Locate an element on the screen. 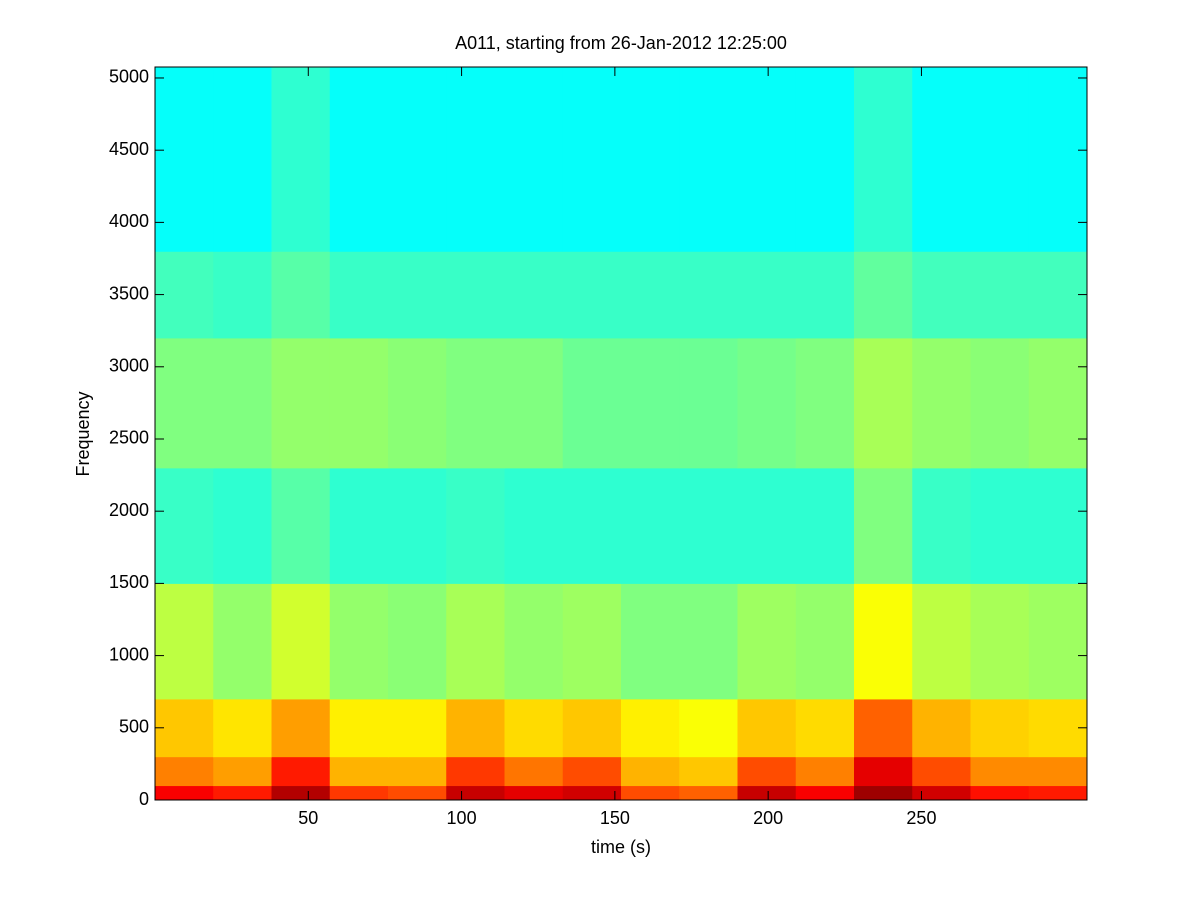 This screenshot has height=900, width=1200. chart-title: A011, starting from 26-Jan-2012 12:25:00 is located at coordinates (621, 43).